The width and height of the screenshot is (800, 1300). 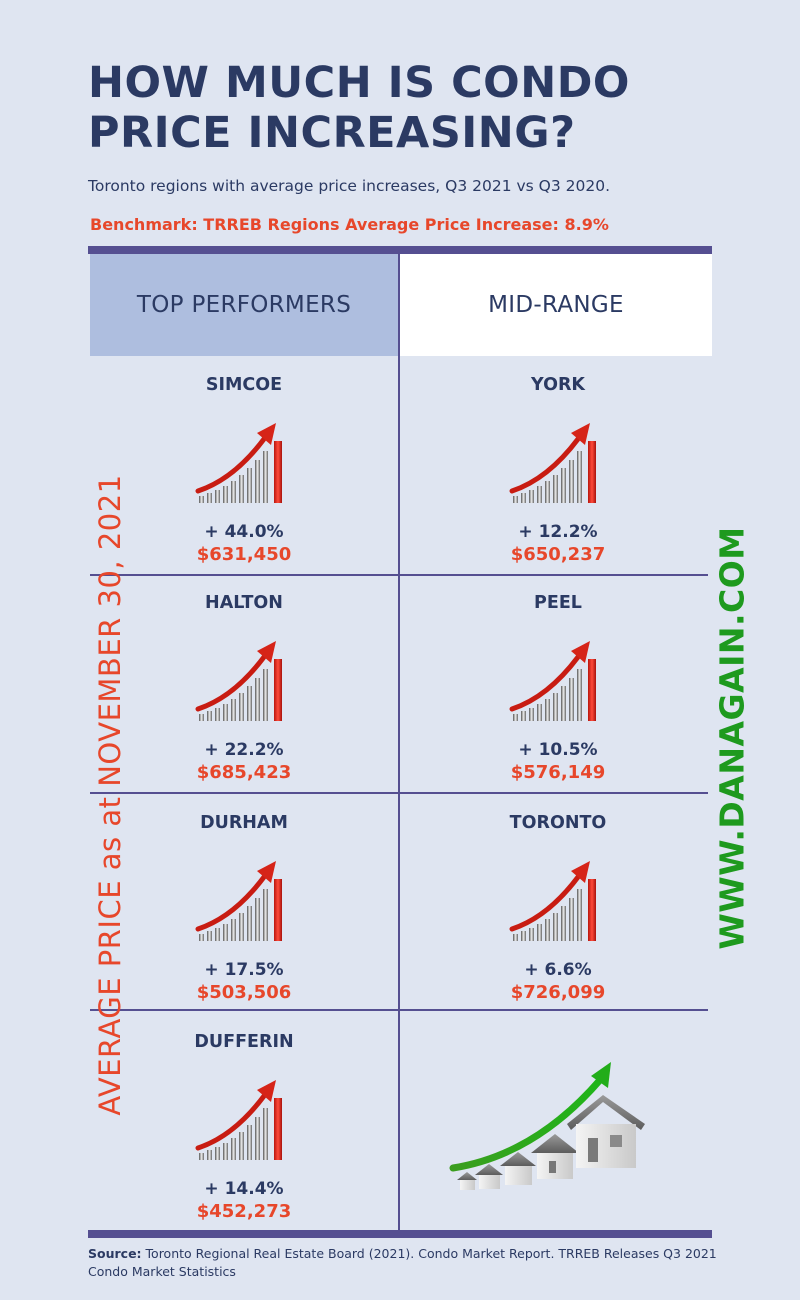 What do you see at coordinates (244, 532) in the screenshot?
I see `price-change: + 44.0%` at bounding box center [244, 532].